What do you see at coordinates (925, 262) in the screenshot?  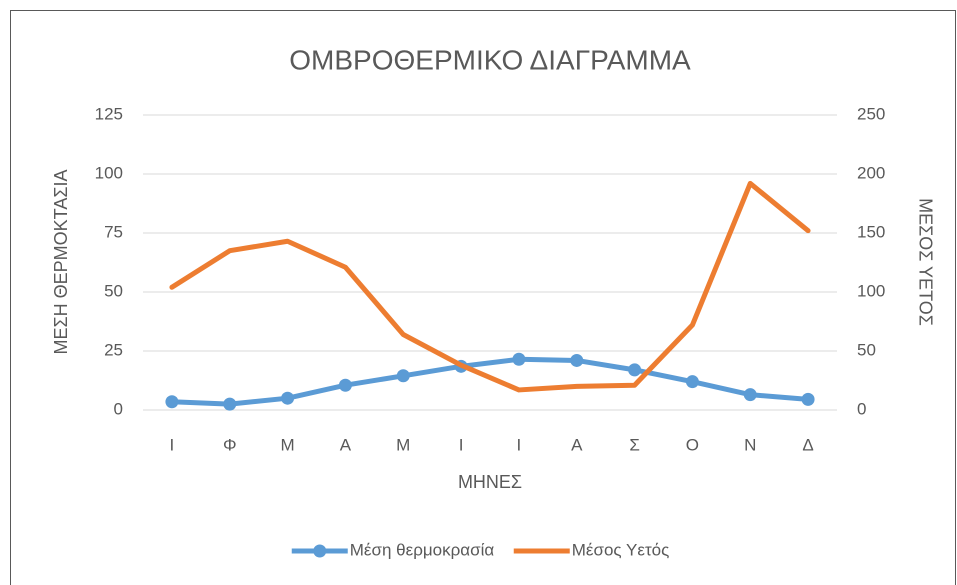 I see `y2-axis-title: ΜΕΣΟΣ ΥΕΤΟΣ` at bounding box center [925, 262].